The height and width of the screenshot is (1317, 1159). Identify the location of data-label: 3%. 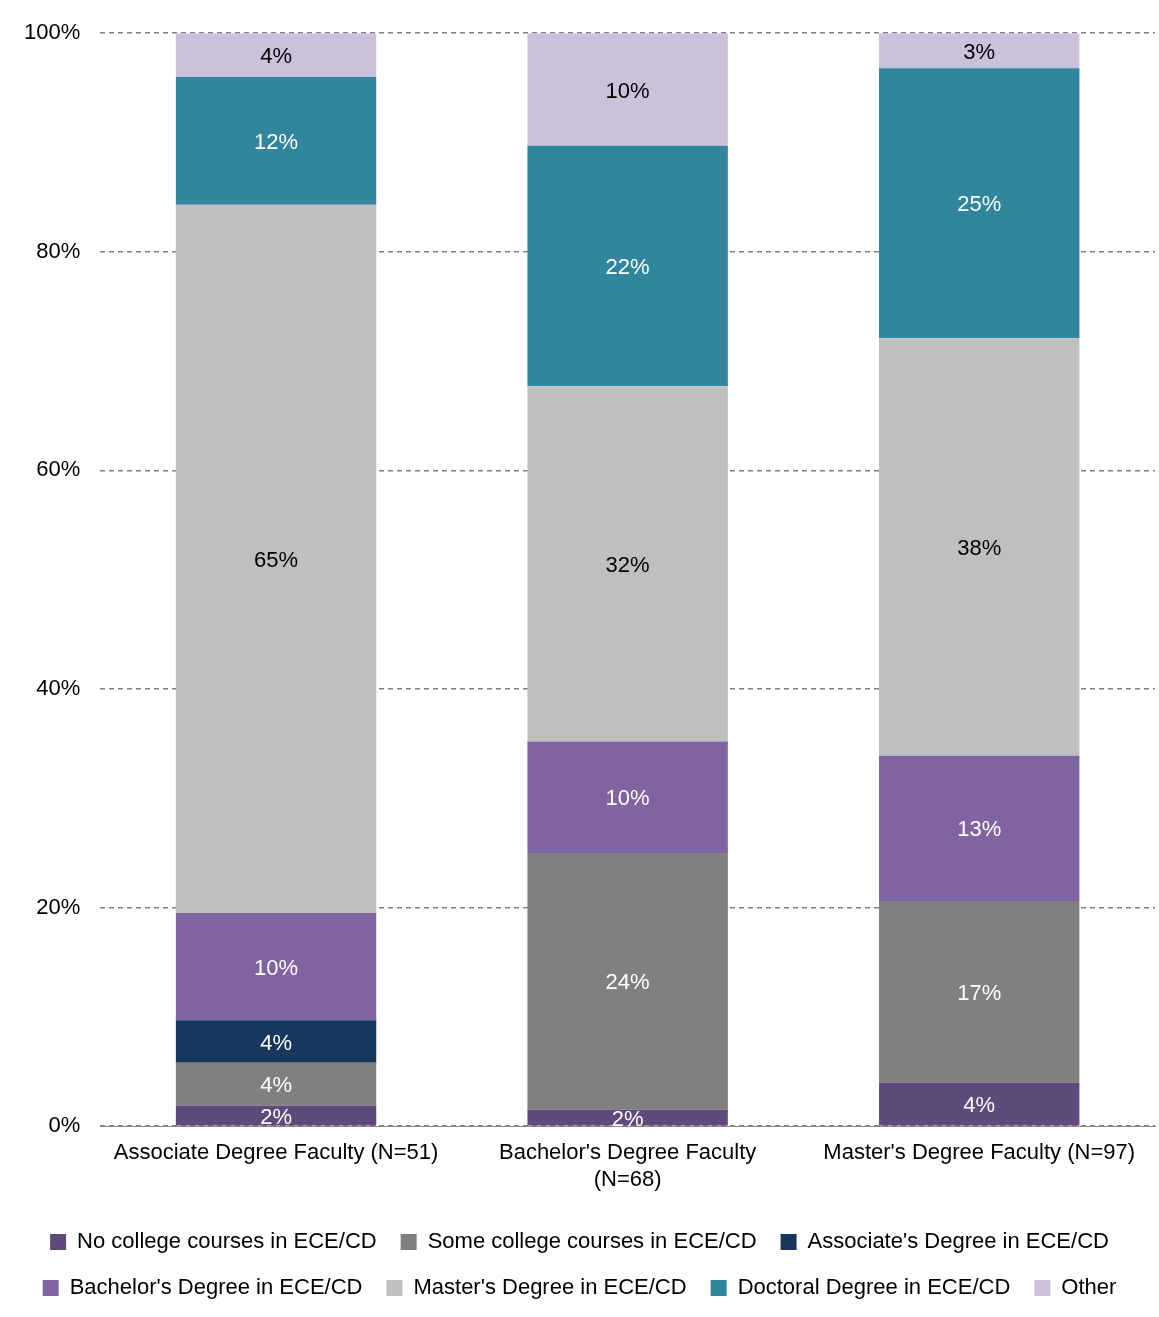
(979, 51).